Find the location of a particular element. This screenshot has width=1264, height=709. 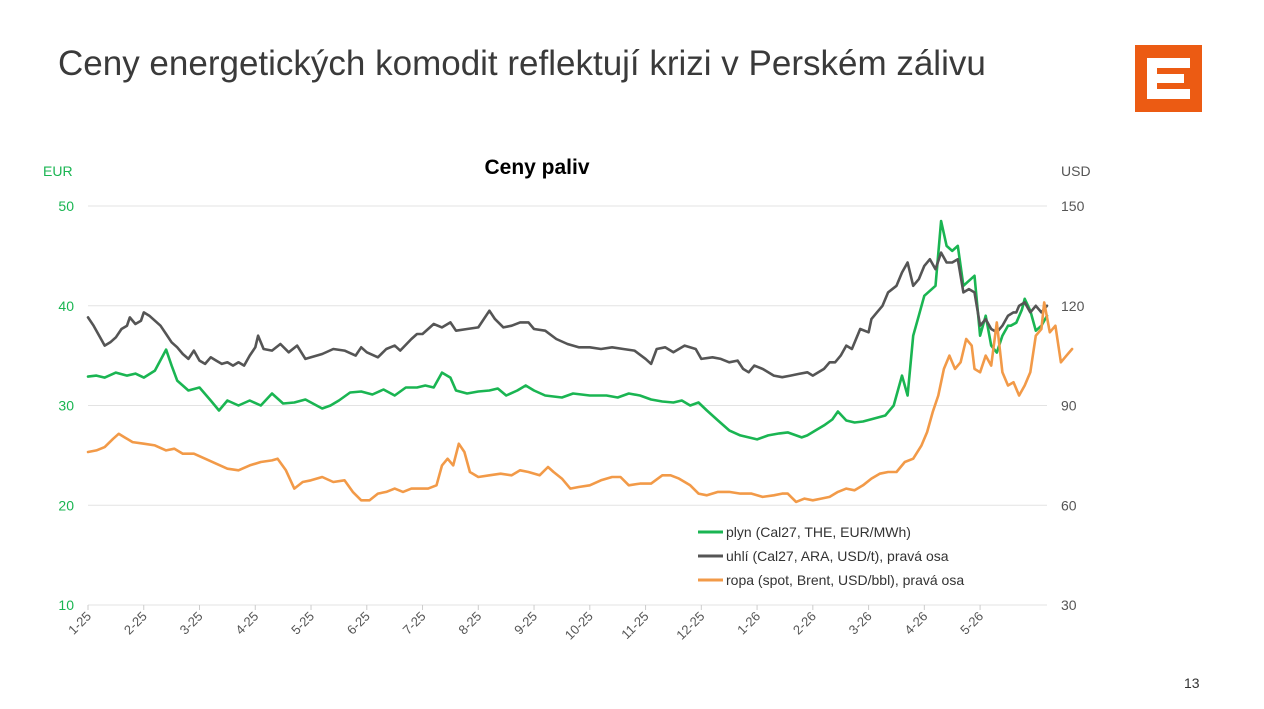

x-tick-label: 12-25 is located at coordinates (690, 626).